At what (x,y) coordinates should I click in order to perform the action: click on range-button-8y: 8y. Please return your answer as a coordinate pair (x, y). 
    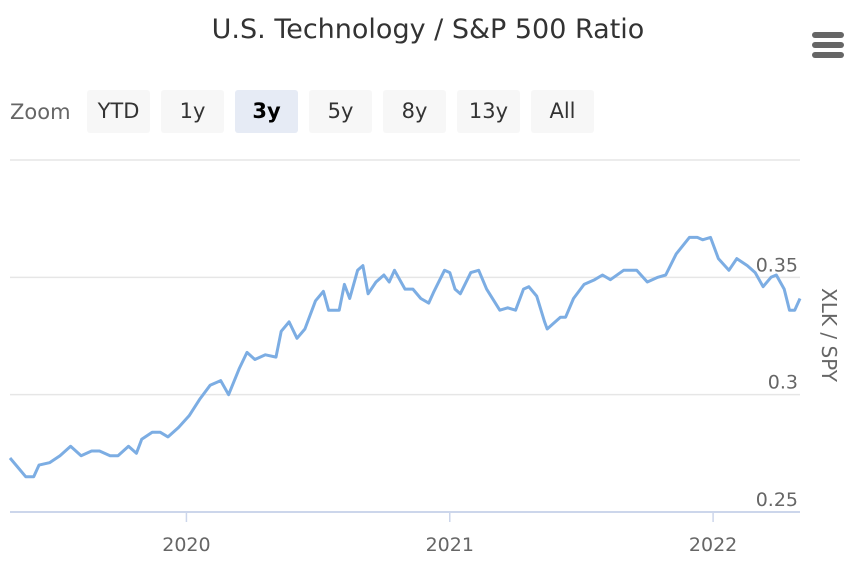
    Looking at the image, I should click on (414, 111).